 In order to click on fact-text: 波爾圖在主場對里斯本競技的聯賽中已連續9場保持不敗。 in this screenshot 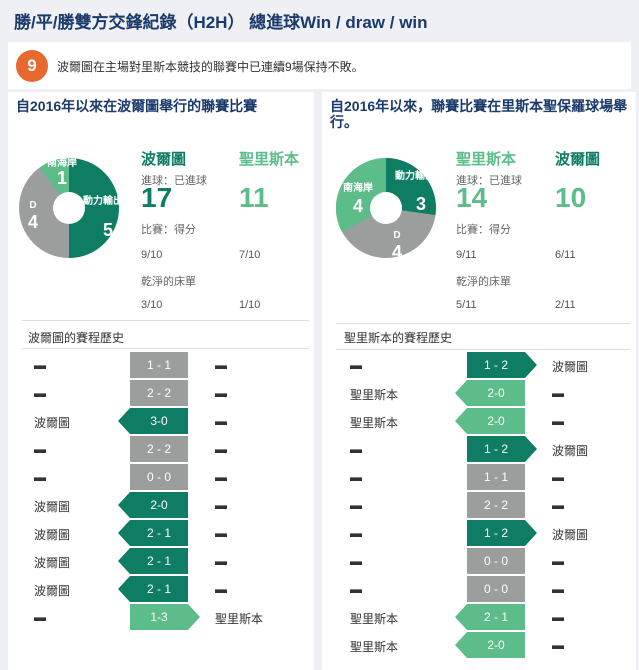, I will do `click(210, 67)`.